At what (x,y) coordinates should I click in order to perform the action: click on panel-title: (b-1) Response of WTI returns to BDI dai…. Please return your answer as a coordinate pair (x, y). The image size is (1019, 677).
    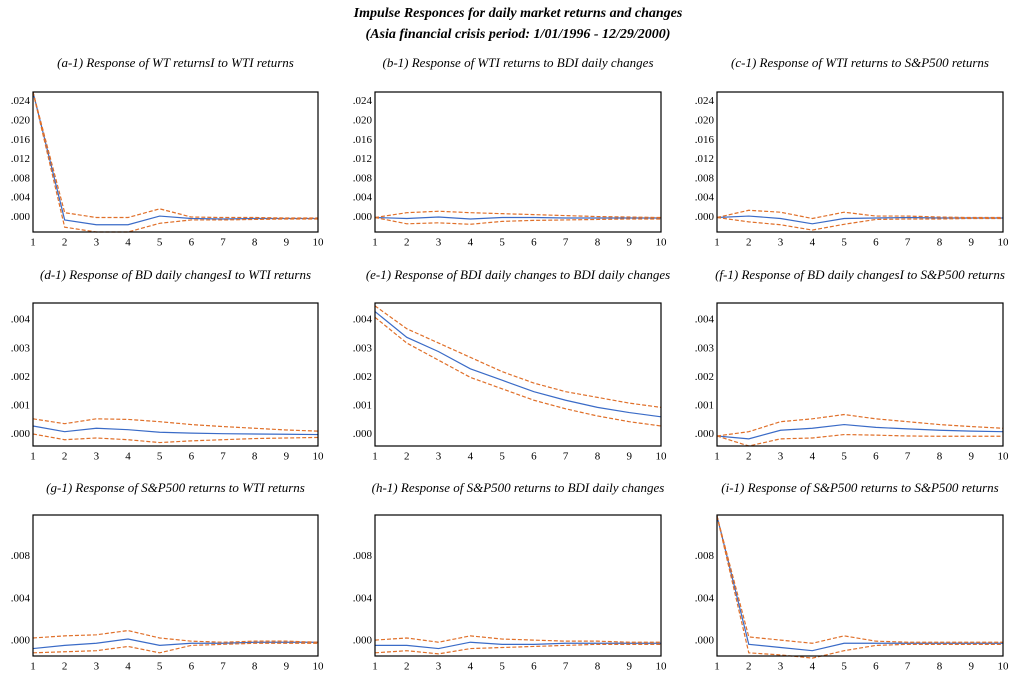
    Looking at the image, I should click on (517, 62).